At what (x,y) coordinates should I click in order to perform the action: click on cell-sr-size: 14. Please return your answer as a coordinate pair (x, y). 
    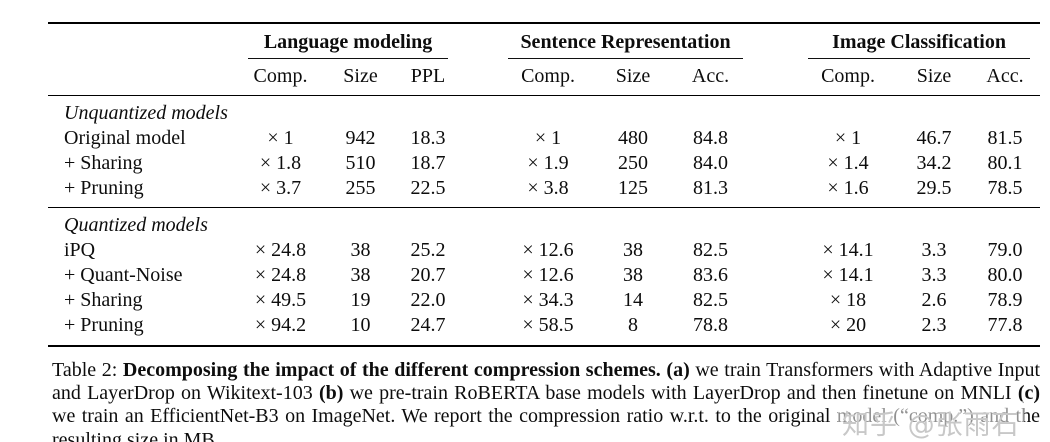
    Looking at the image, I should click on (633, 300).